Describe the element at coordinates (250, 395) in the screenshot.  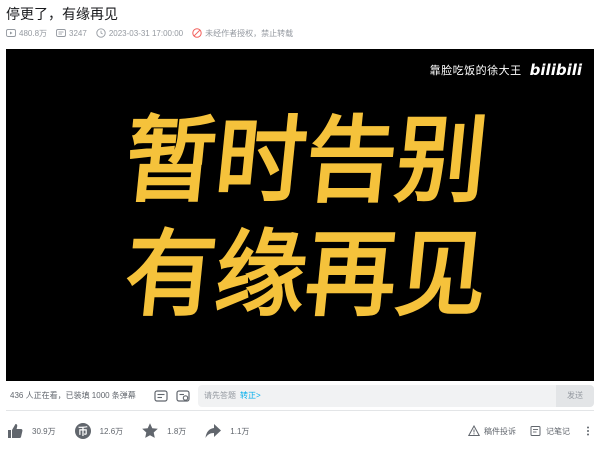
I see `become-member-link: 转正>` at that location.